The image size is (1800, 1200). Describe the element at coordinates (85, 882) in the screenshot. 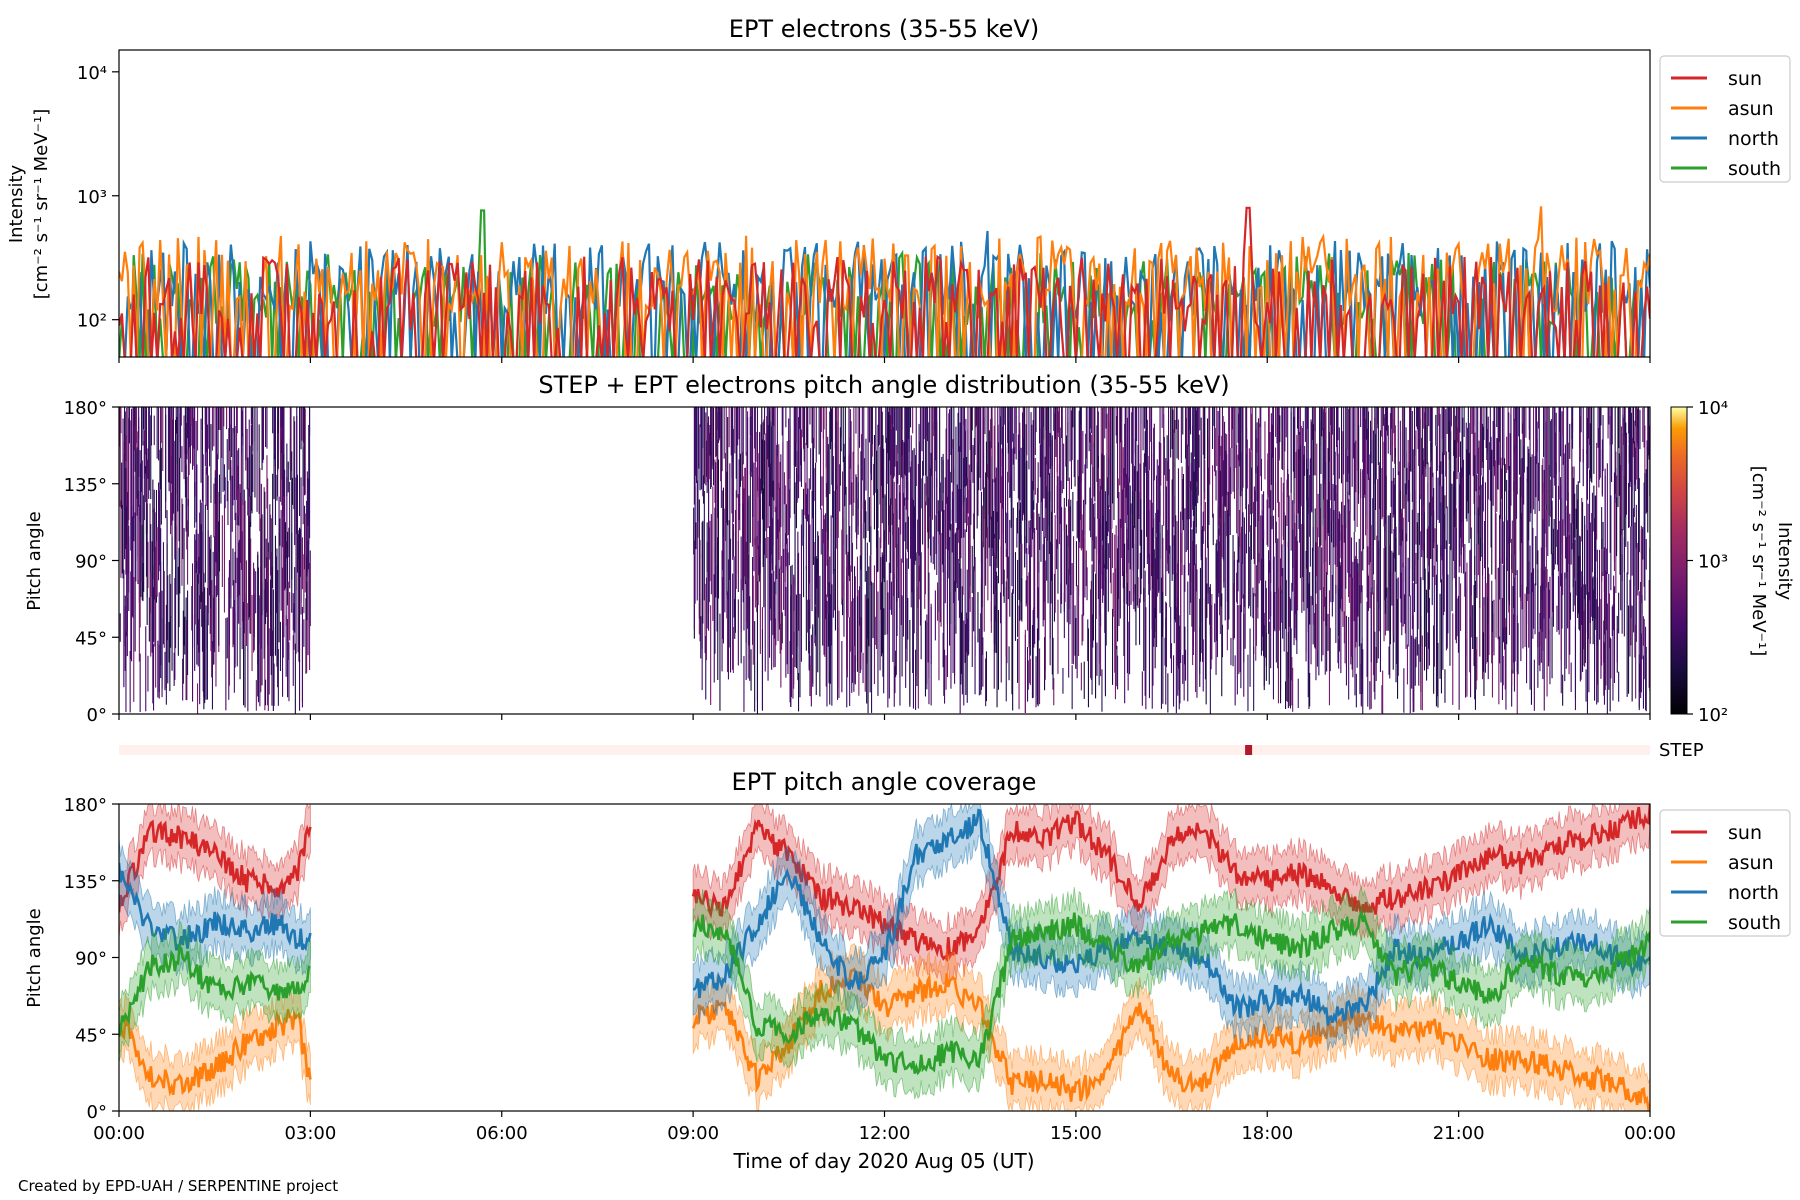

I see `y-tick-label: 135°` at that location.